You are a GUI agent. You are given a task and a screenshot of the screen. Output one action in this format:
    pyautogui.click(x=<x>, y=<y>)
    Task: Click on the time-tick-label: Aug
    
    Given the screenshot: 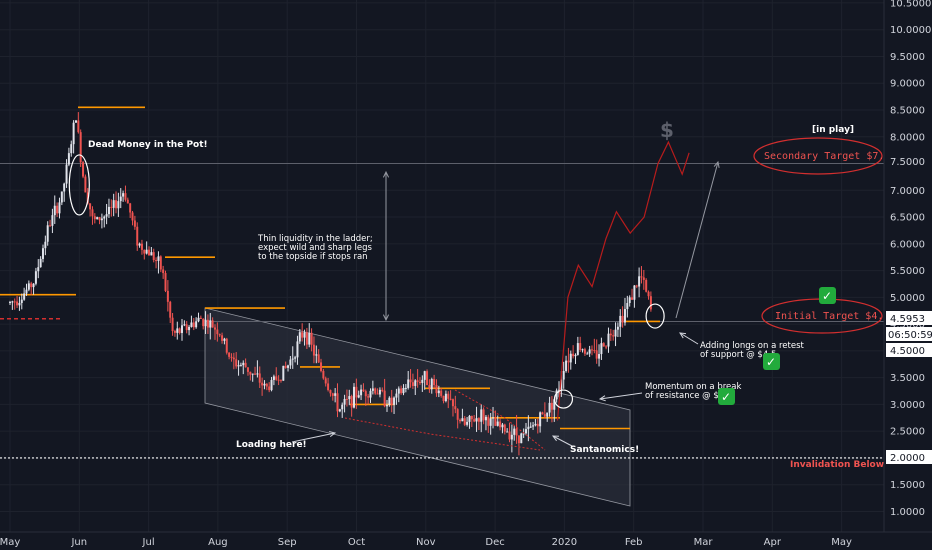 What is the action you would take?
    pyautogui.click(x=218, y=542)
    